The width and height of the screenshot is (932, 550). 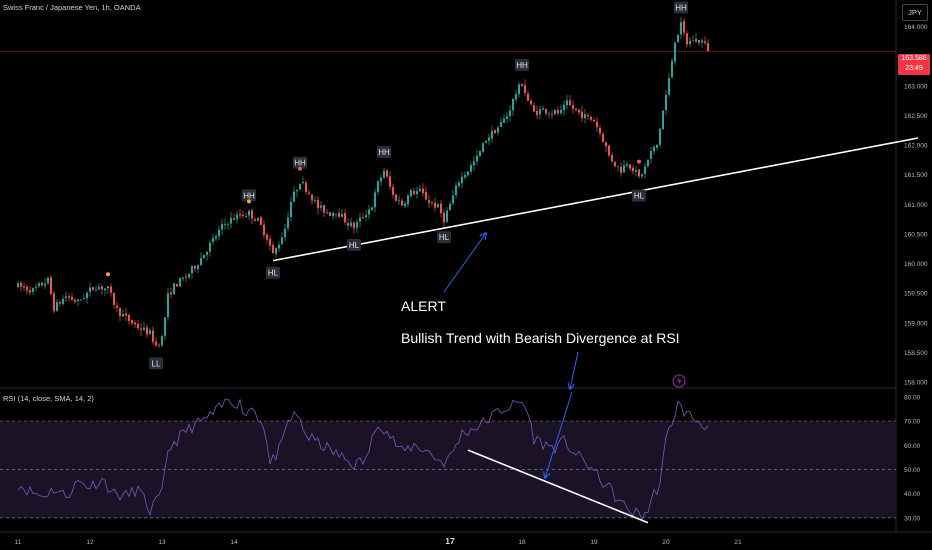 What do you see at coordinates (679, 381) in the screenshot?
I see `lightning-icon` at bounding box center [679, 381].